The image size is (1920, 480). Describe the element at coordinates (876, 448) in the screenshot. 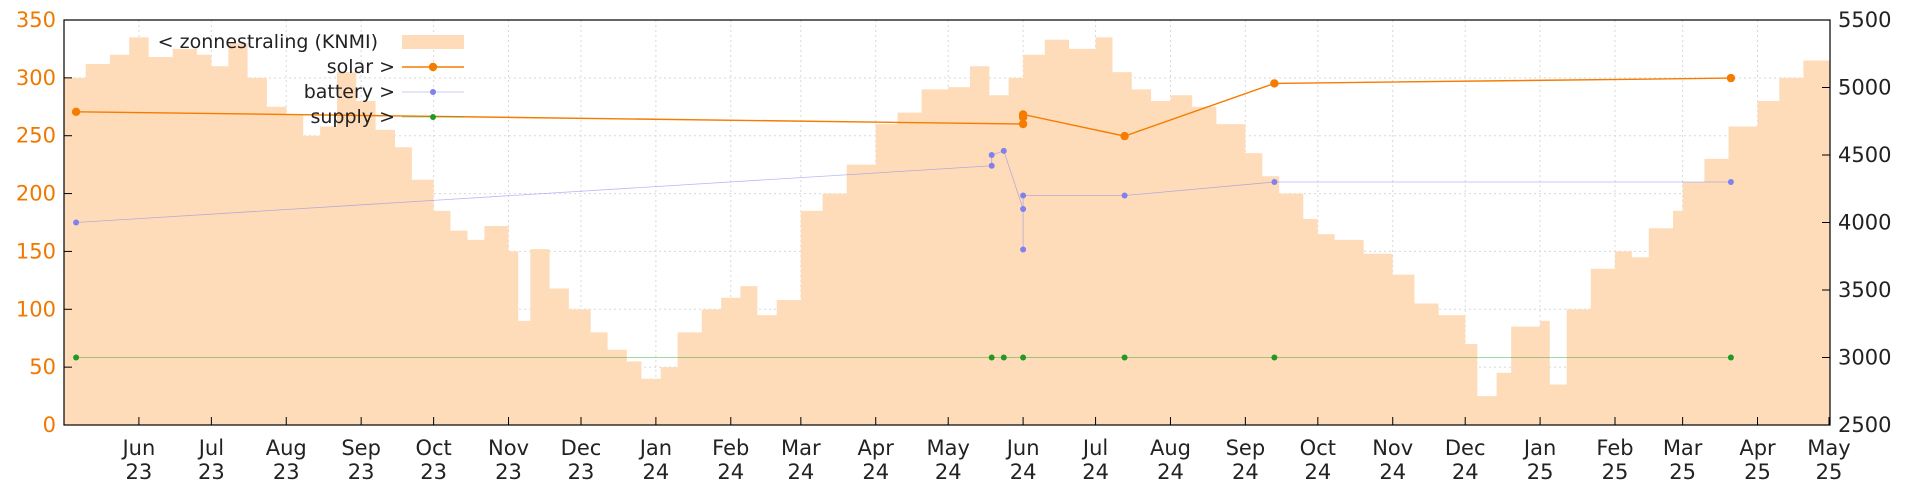

I see `x-tick-month-10: Apr` at that location.